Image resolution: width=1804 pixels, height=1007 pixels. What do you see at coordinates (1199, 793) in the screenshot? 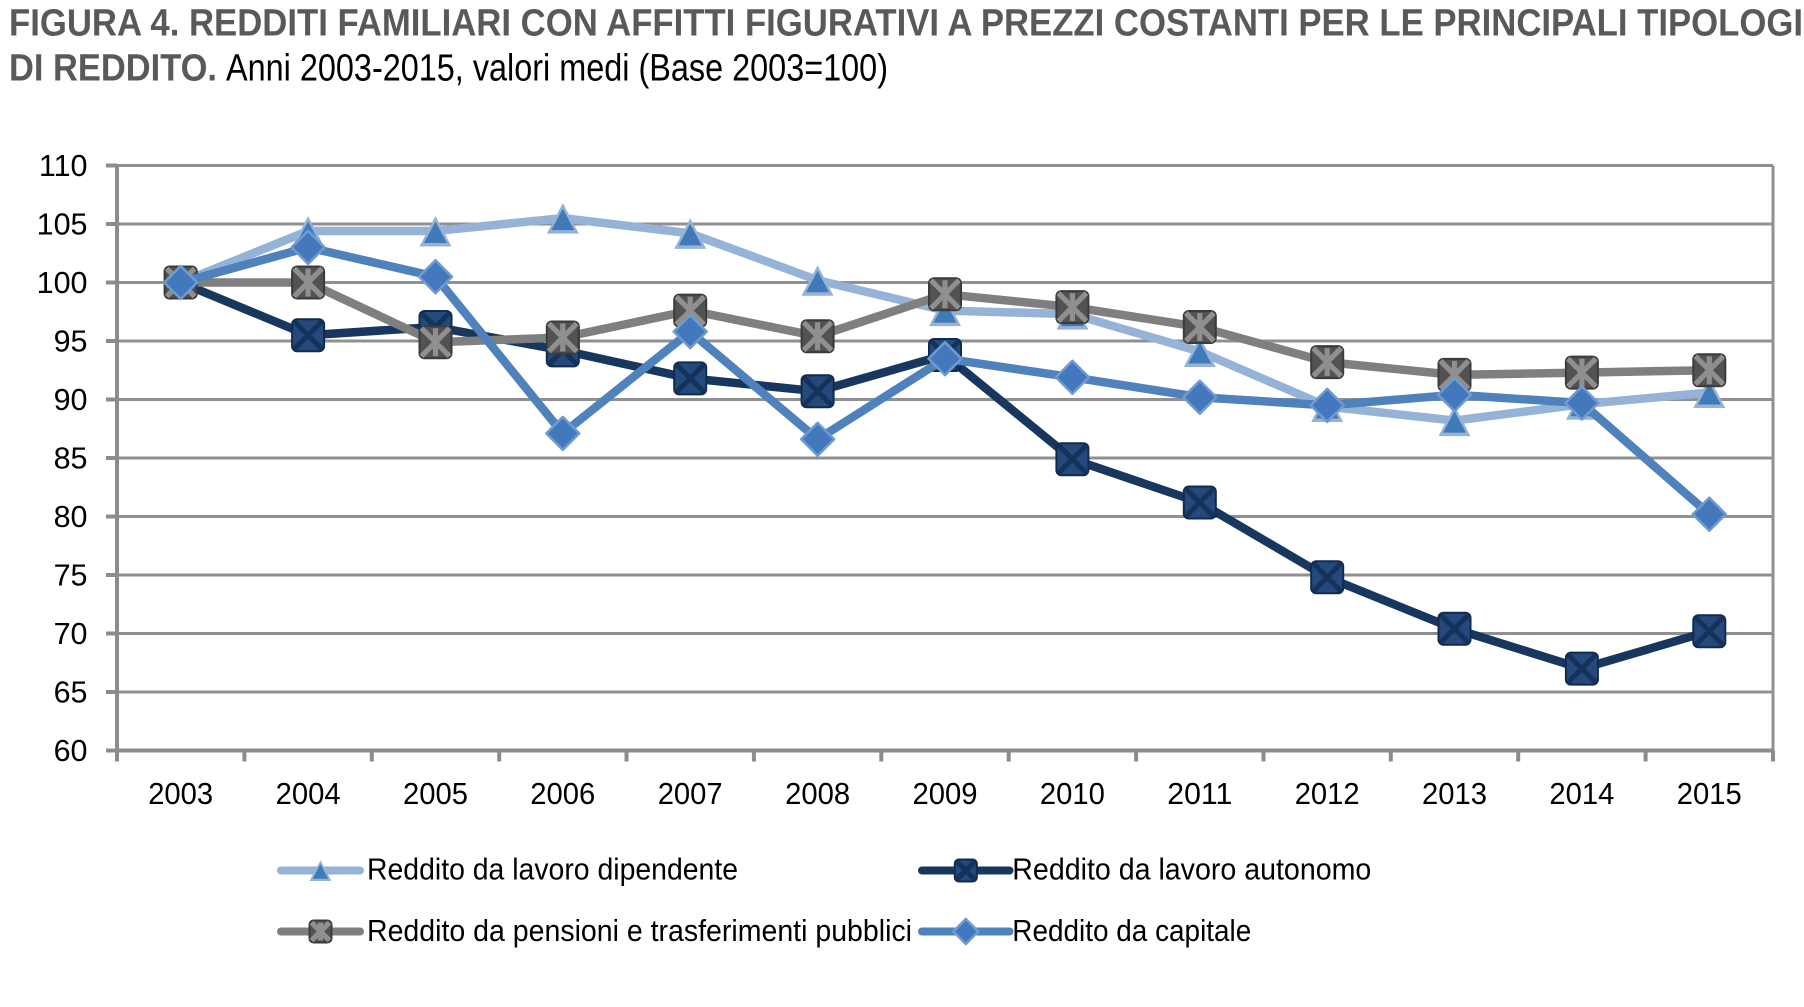
I see `svg-text: 2011` at bounding box center [1199, 793].